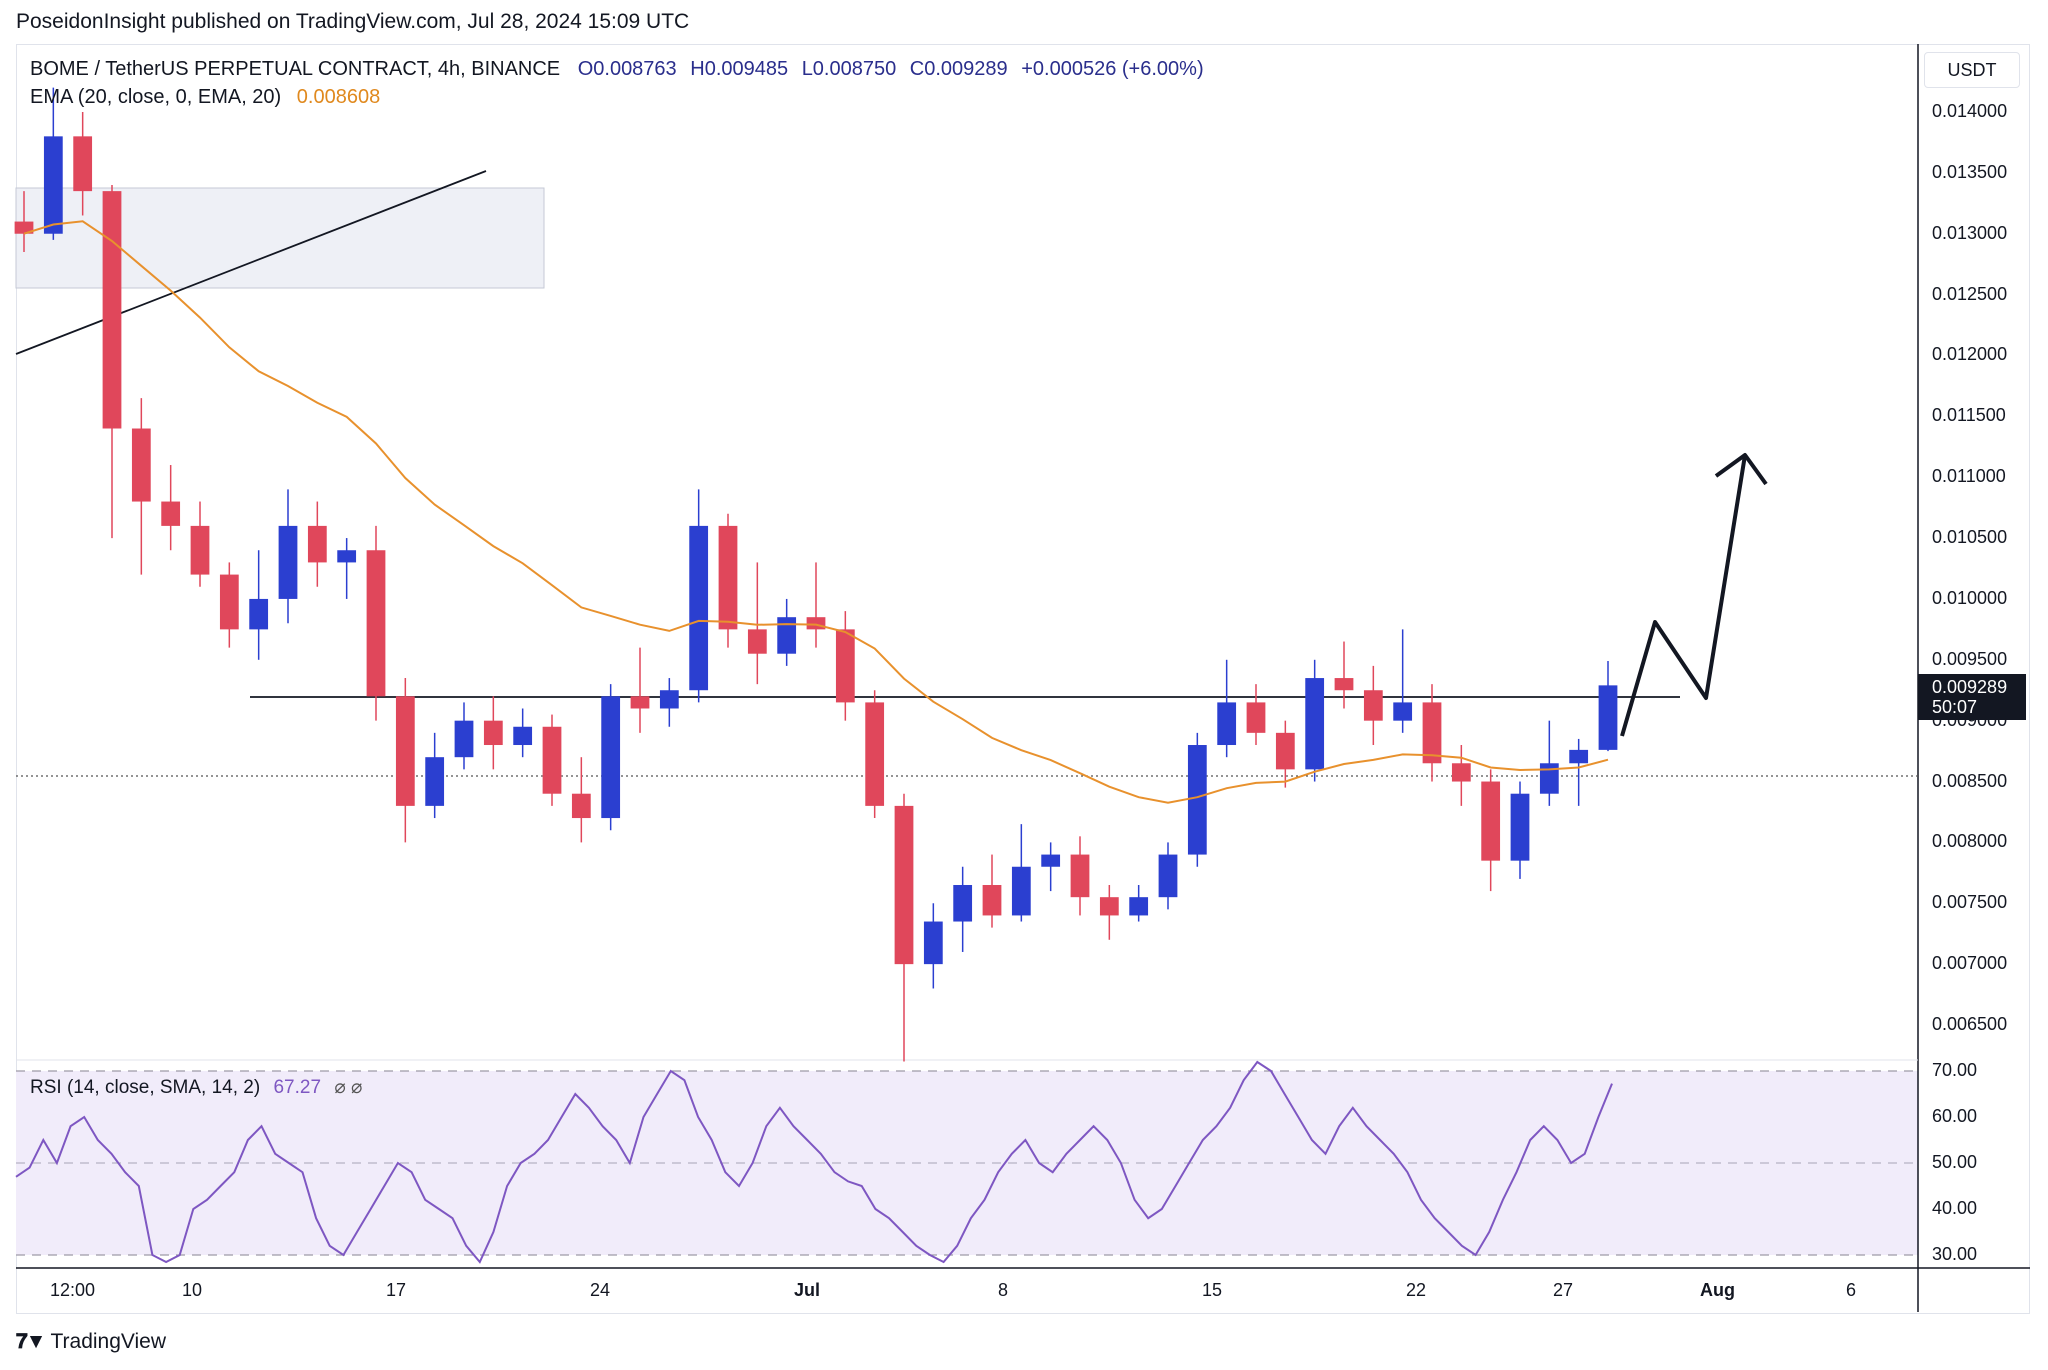 This screenshot has height=1370, width=2048. What do you see at coordinates (600, 1290) in the screenshot?
I see `time-tick-label: 24` at bounding box center [600, 1290].